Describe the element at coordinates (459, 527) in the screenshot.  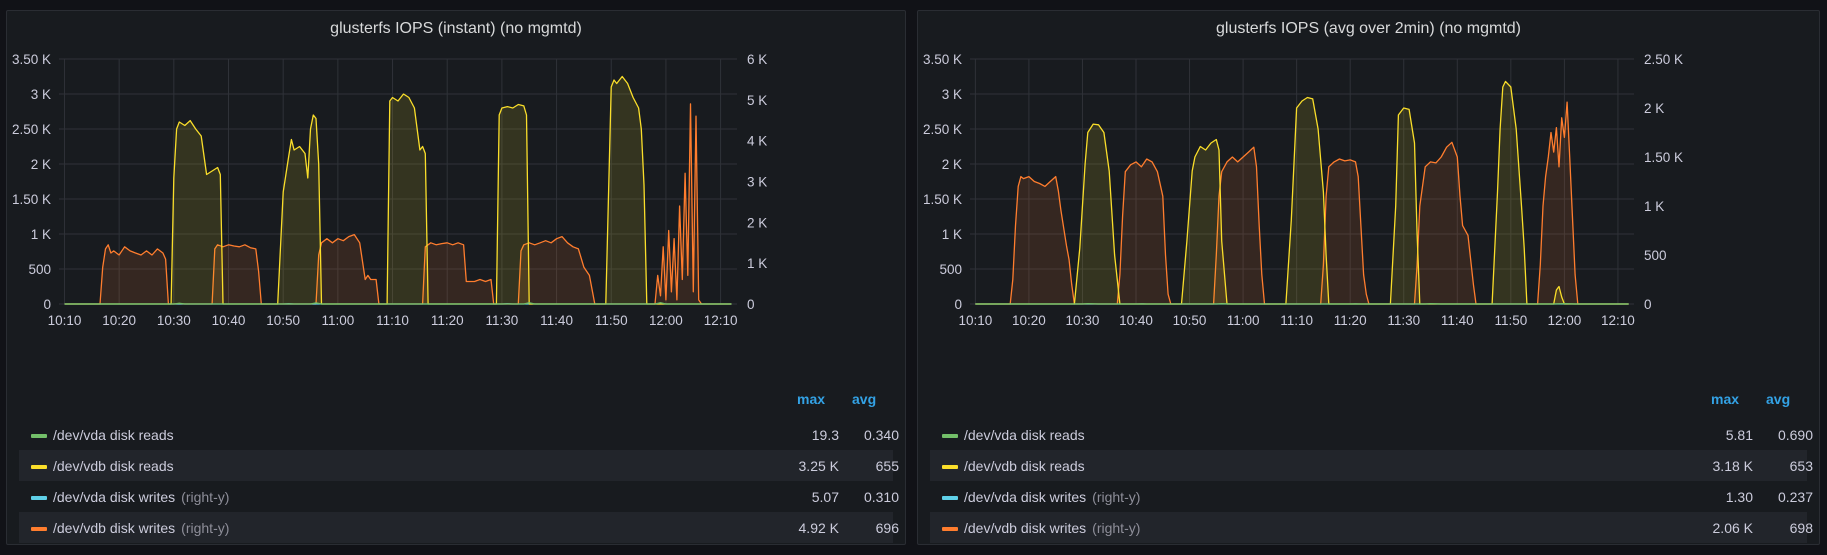
I see `legend-row: /dev/vdb disk writes (right-y) 4.92 K 696` at that location.